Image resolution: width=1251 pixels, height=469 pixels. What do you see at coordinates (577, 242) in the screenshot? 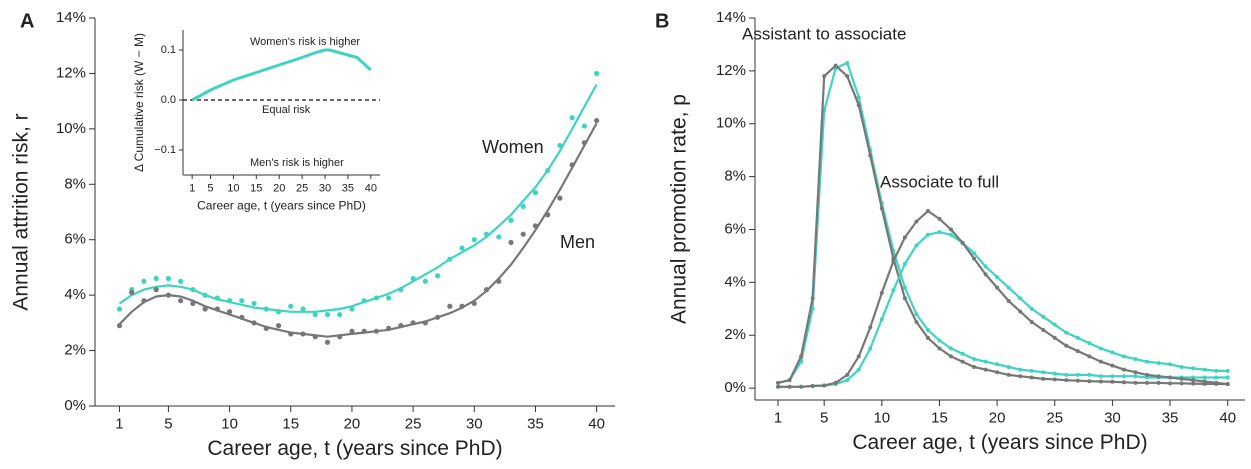
I see `series-label: Men` at bounding box center [577, 242].